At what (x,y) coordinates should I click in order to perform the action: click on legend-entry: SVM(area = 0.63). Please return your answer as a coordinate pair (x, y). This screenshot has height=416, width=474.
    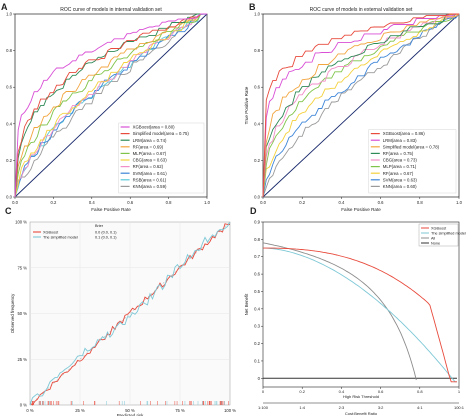
    Looking at the image, I should click on (400, 179).